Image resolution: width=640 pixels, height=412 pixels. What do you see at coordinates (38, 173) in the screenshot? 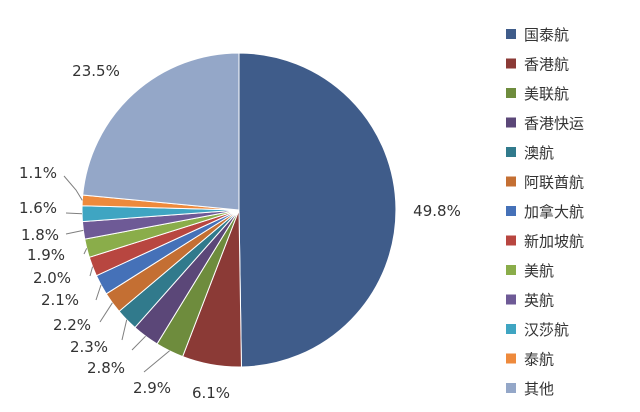
I see `data-label-12: 1.1%` at bounding box center [38, 173].